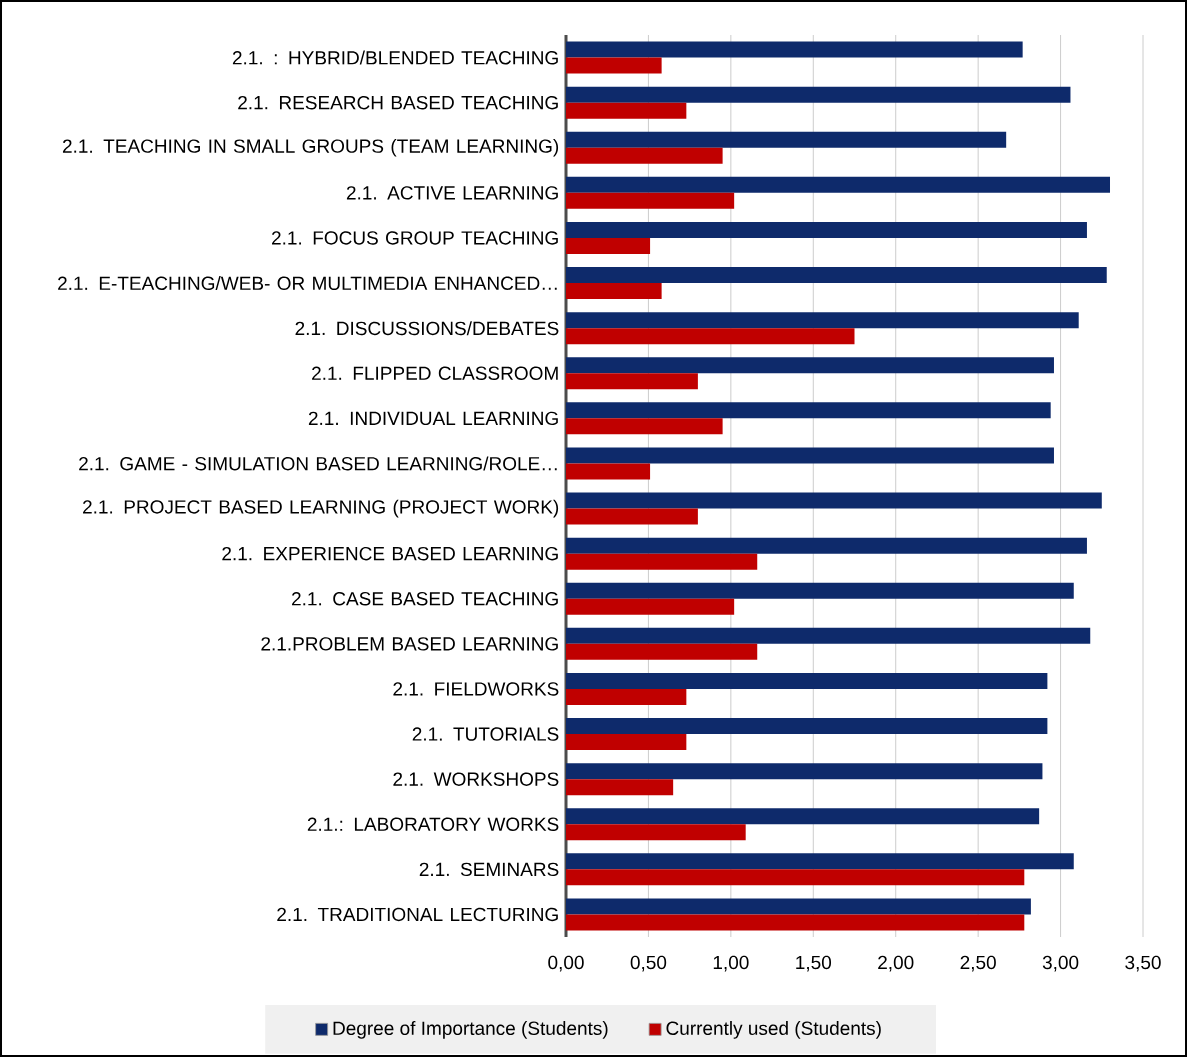 The width and height of the screenshot is (1187, 1057). Describe the element at coordinates (489, 869) in the screenshot. I see `y-tick-label: 2.1. SEMINARS` at that location.